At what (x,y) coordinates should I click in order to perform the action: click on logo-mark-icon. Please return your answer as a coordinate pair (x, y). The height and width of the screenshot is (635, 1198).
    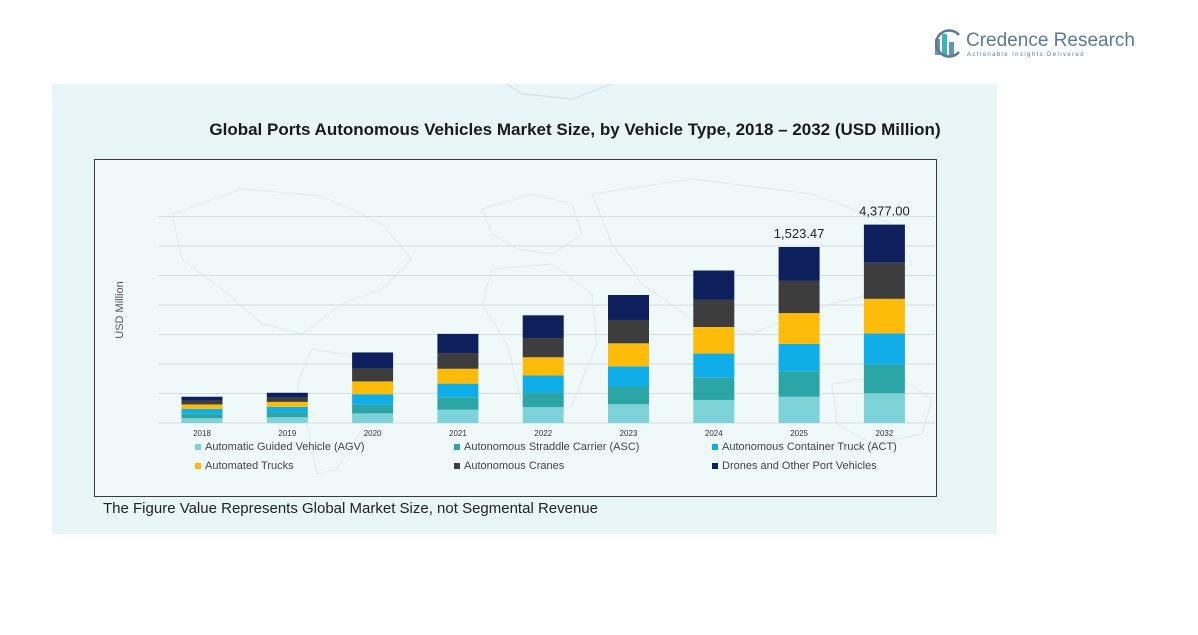
    Looking at the image, I should click on (947, 43).